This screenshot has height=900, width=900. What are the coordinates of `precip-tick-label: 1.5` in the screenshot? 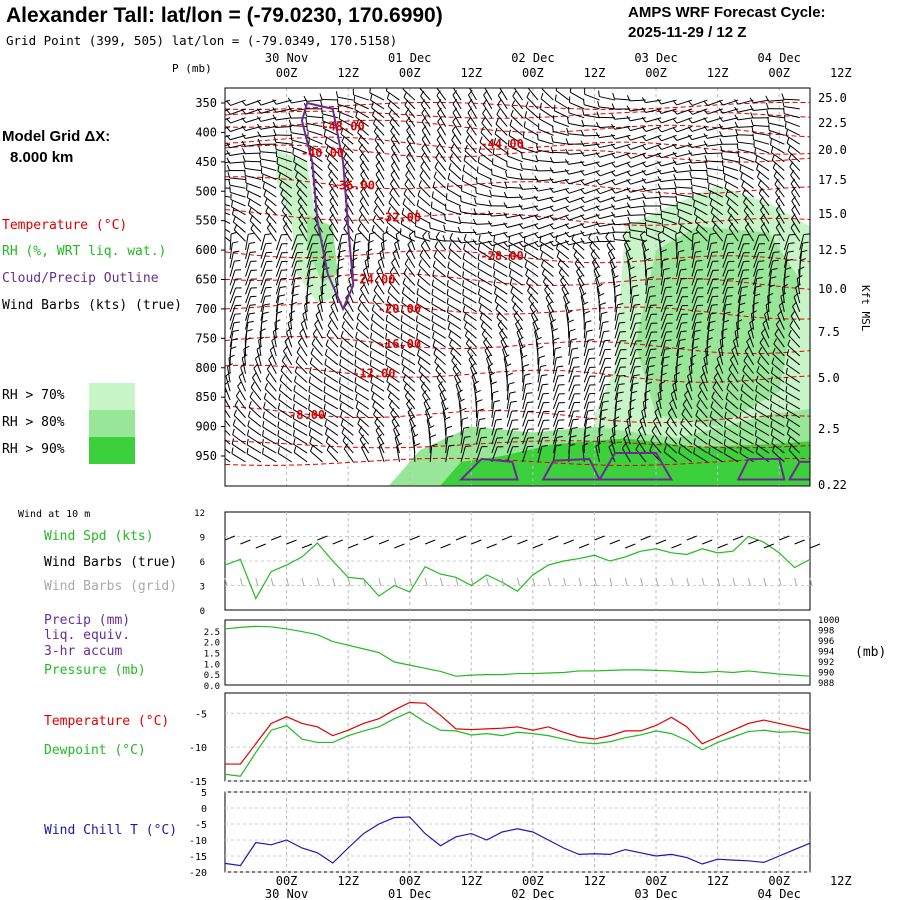 It's located at (212, 655).